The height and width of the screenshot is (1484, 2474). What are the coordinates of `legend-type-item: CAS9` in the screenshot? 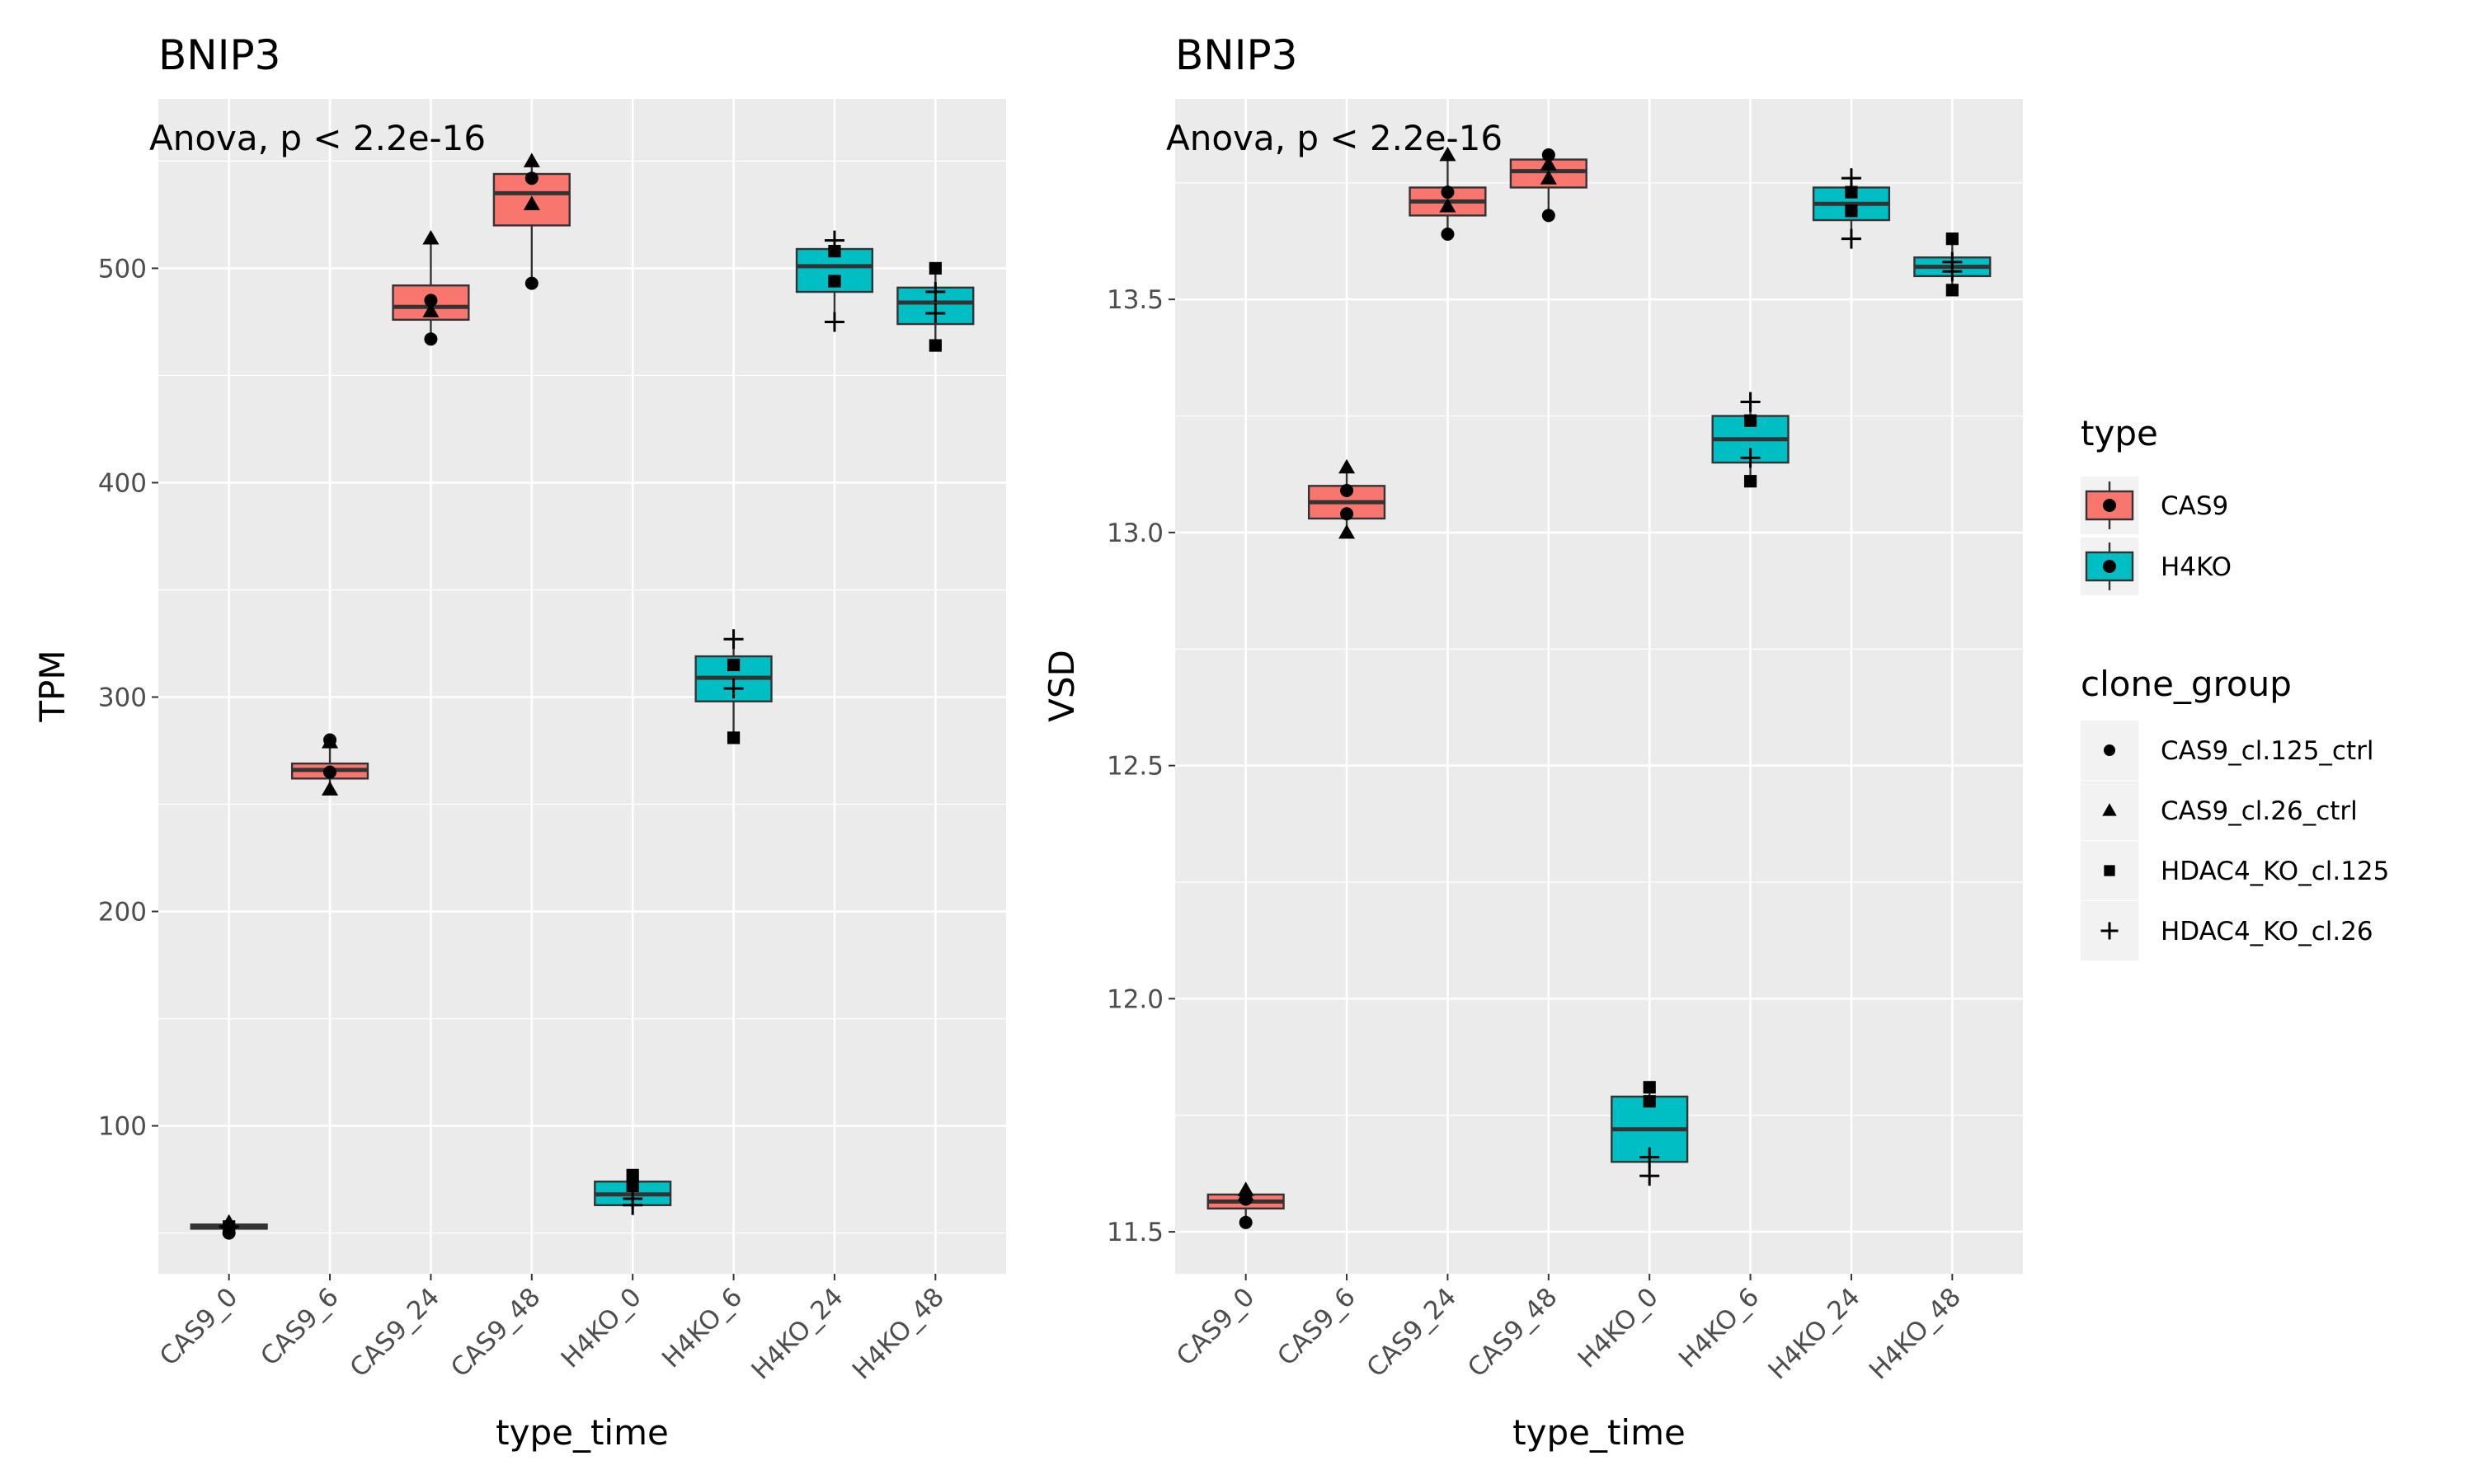 It's located at (2154, 505).